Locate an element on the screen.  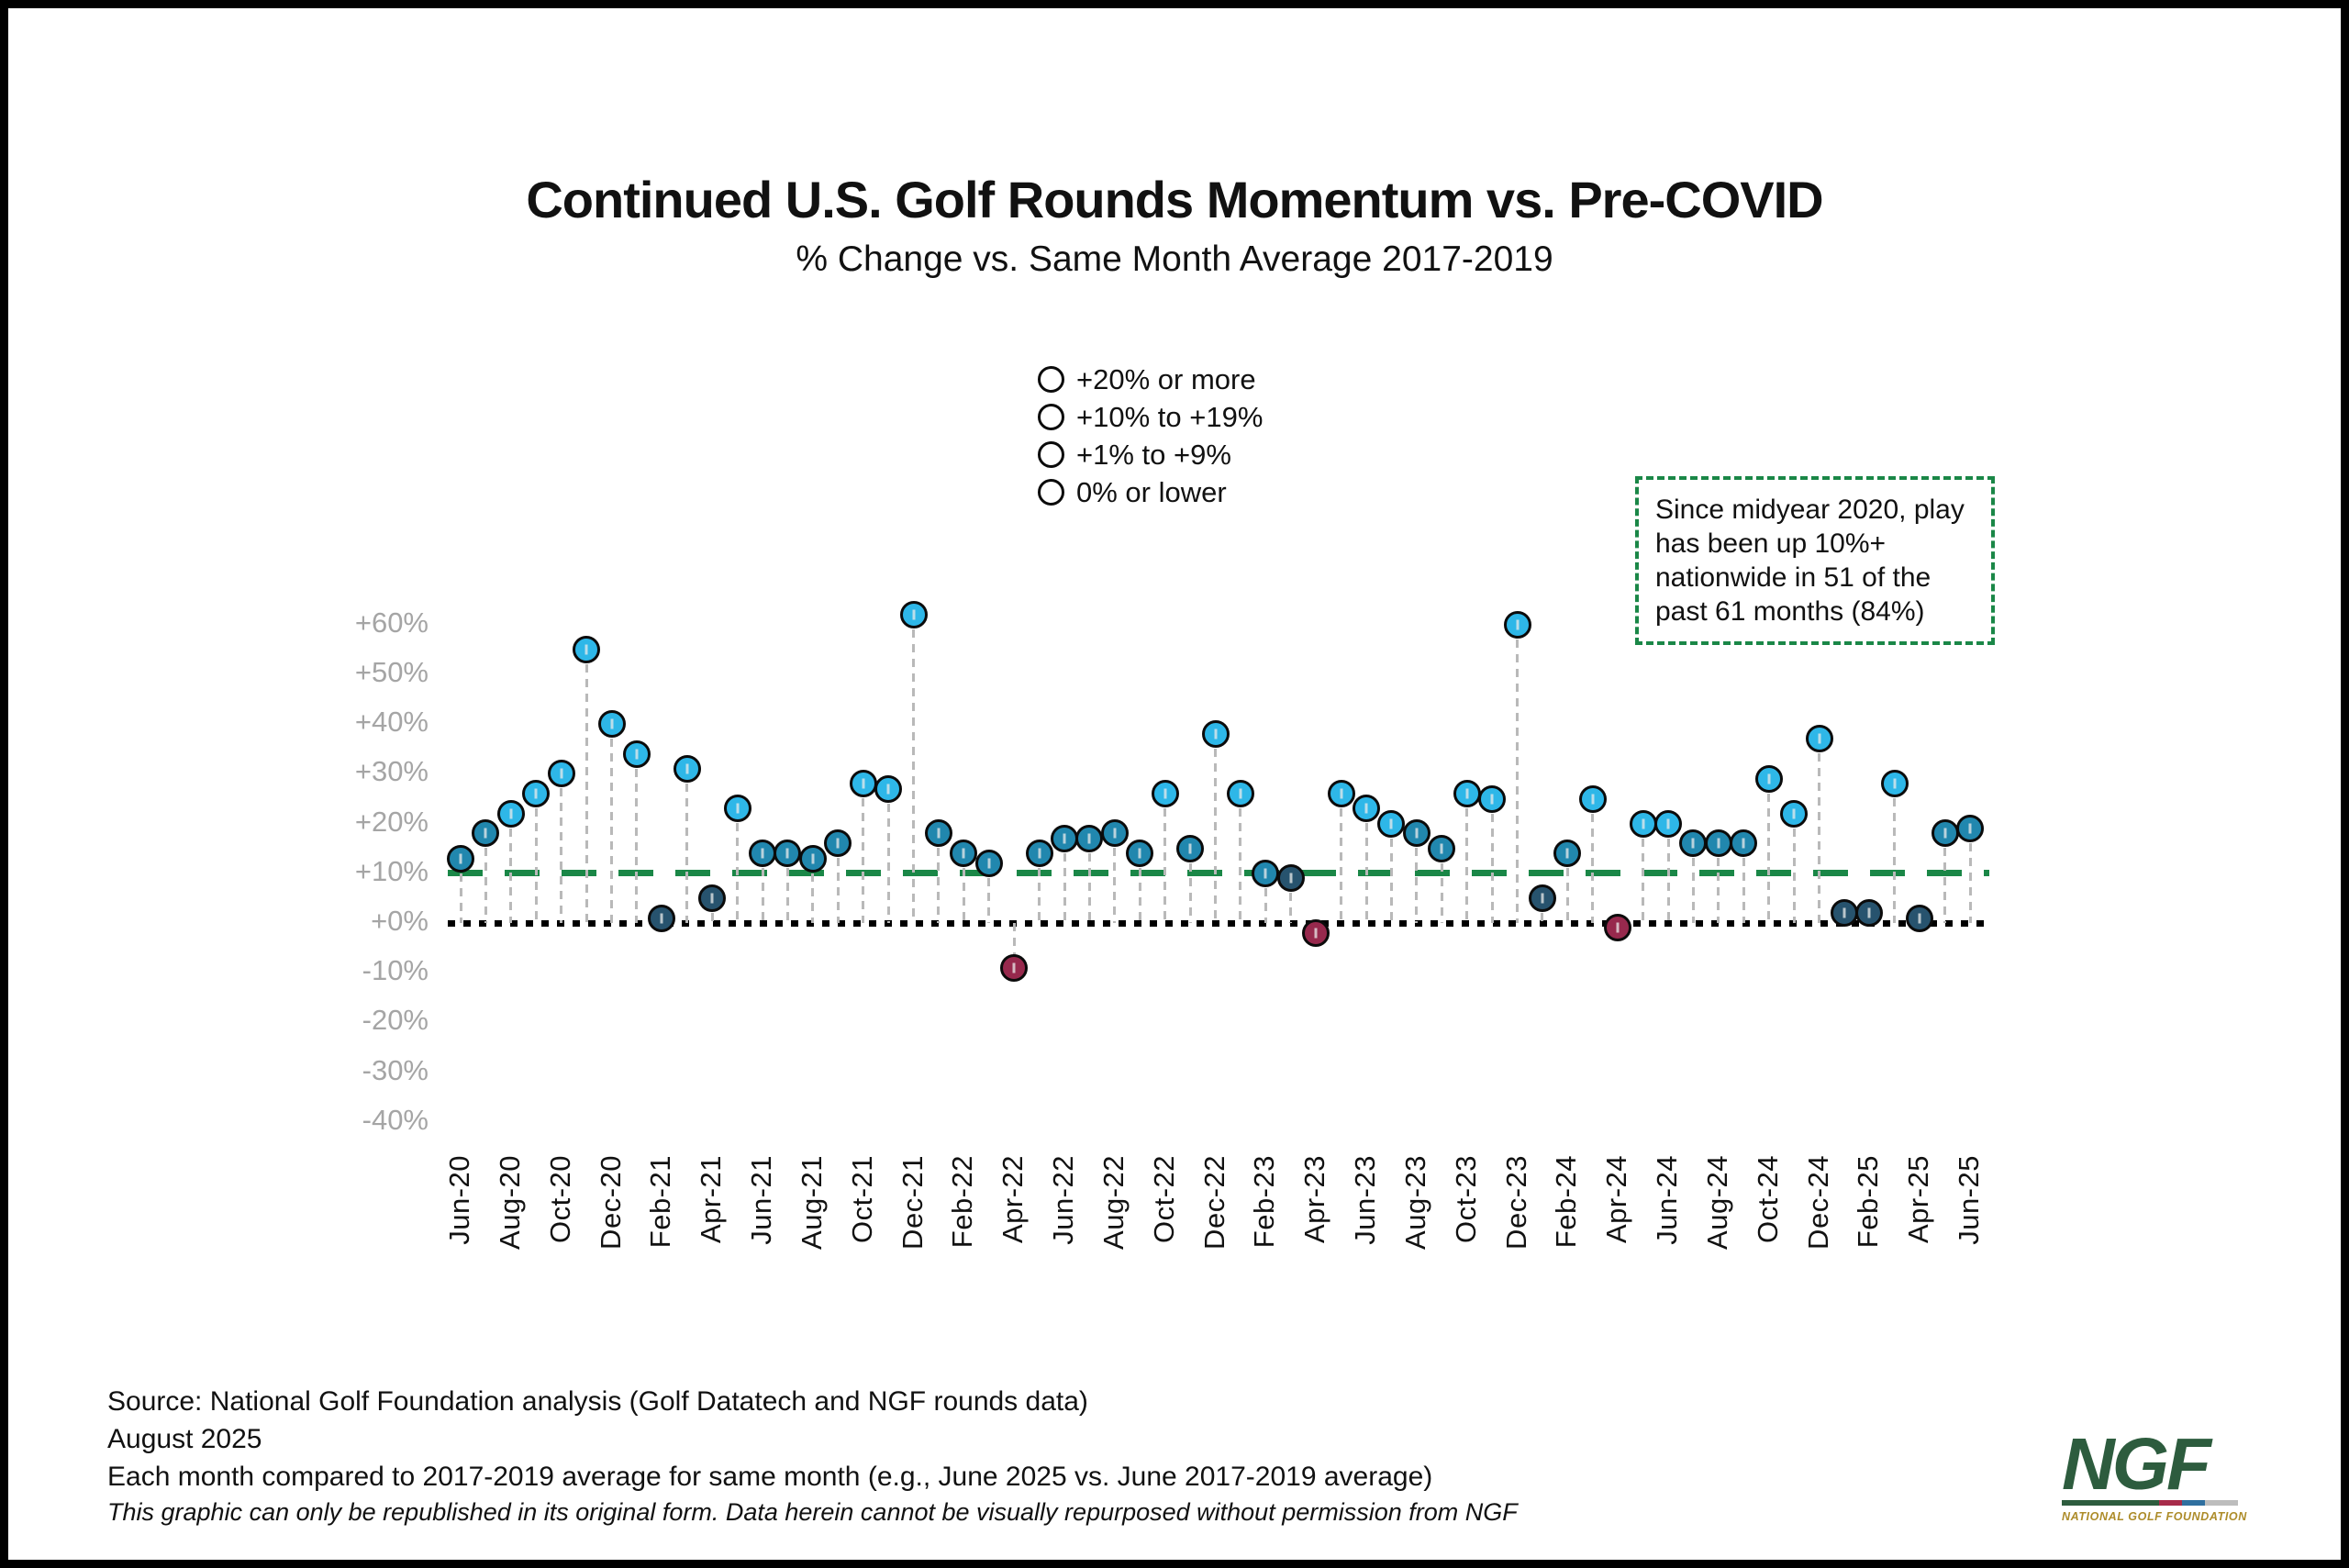
legend-swatch-20-plus-icon is located at coordinates (1051, 379).